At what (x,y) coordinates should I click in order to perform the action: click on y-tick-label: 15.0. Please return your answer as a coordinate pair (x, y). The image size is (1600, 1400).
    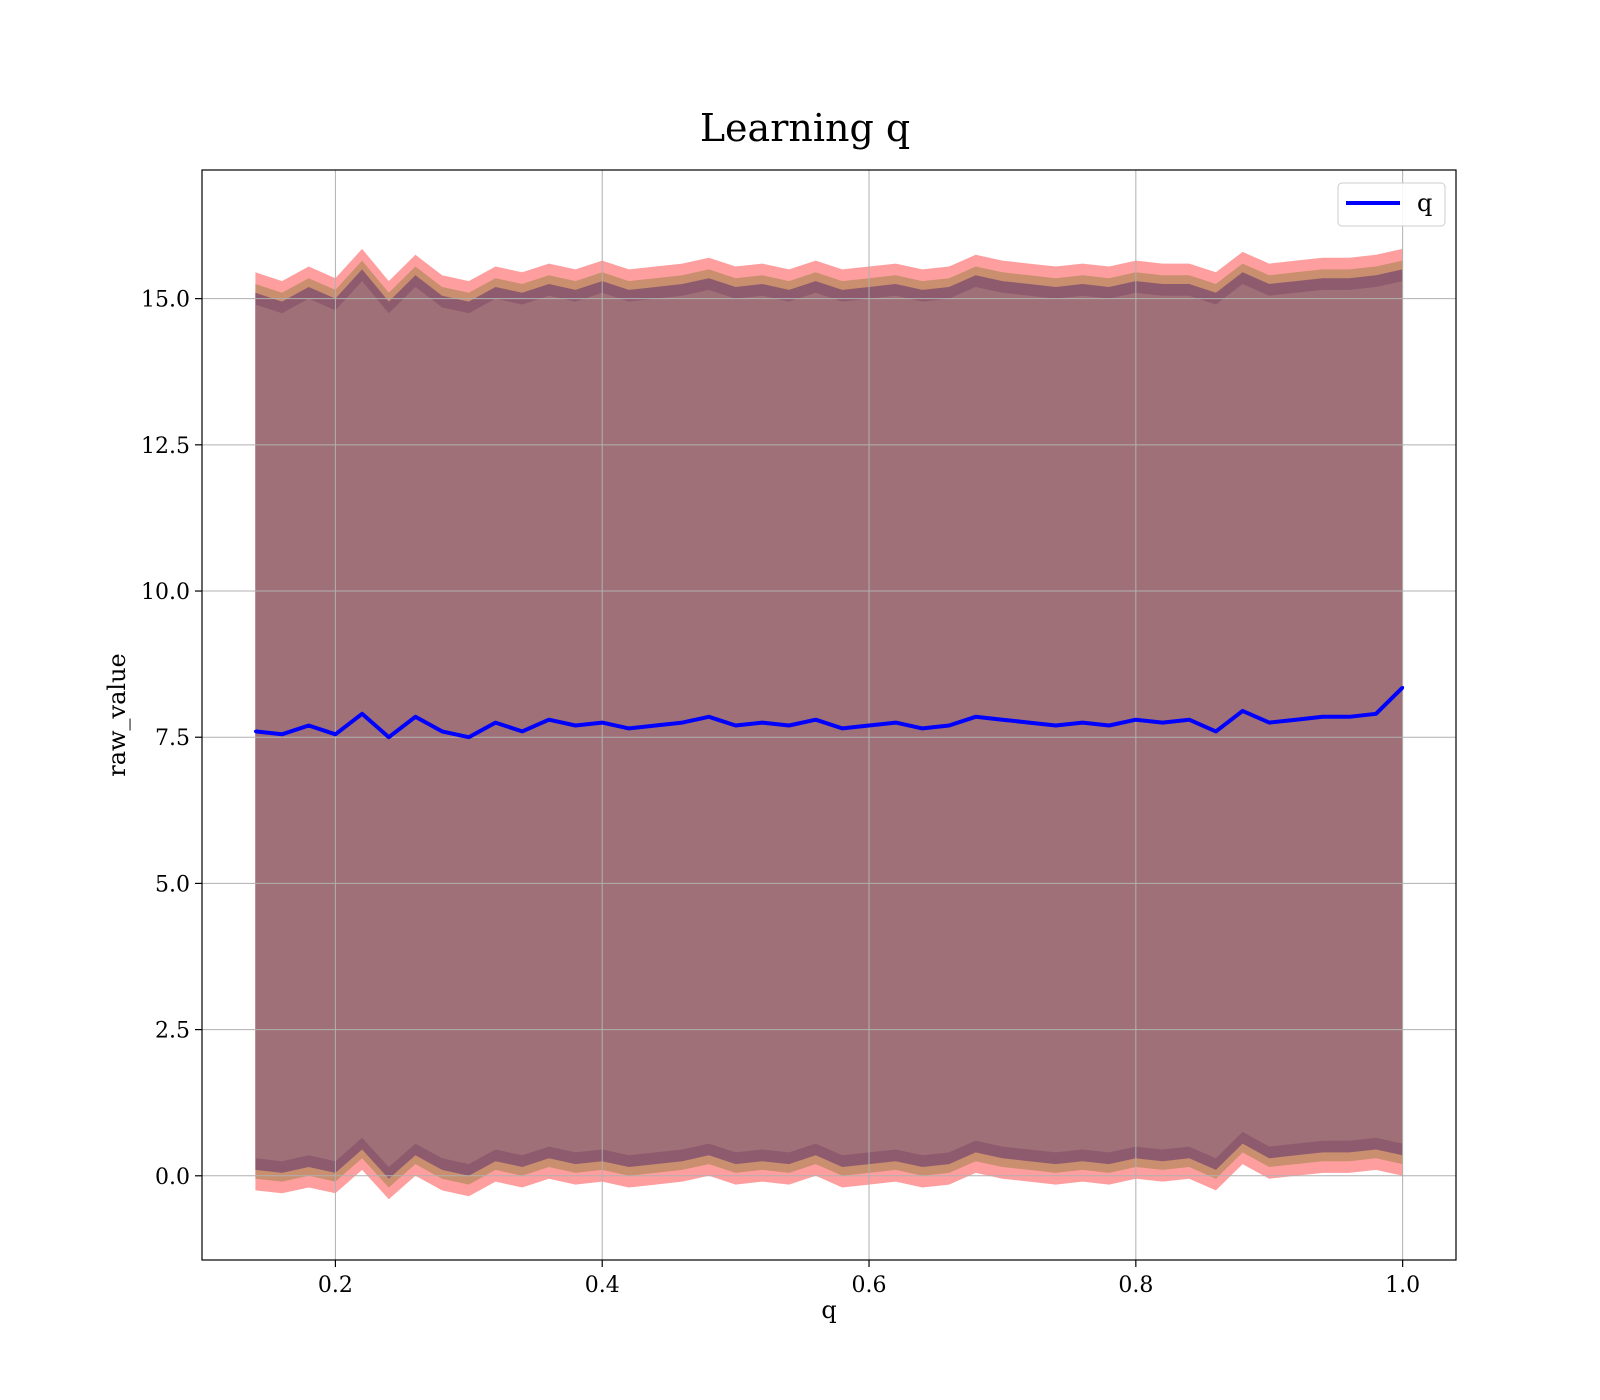
    Looking at the image, I should click on (165, 300).